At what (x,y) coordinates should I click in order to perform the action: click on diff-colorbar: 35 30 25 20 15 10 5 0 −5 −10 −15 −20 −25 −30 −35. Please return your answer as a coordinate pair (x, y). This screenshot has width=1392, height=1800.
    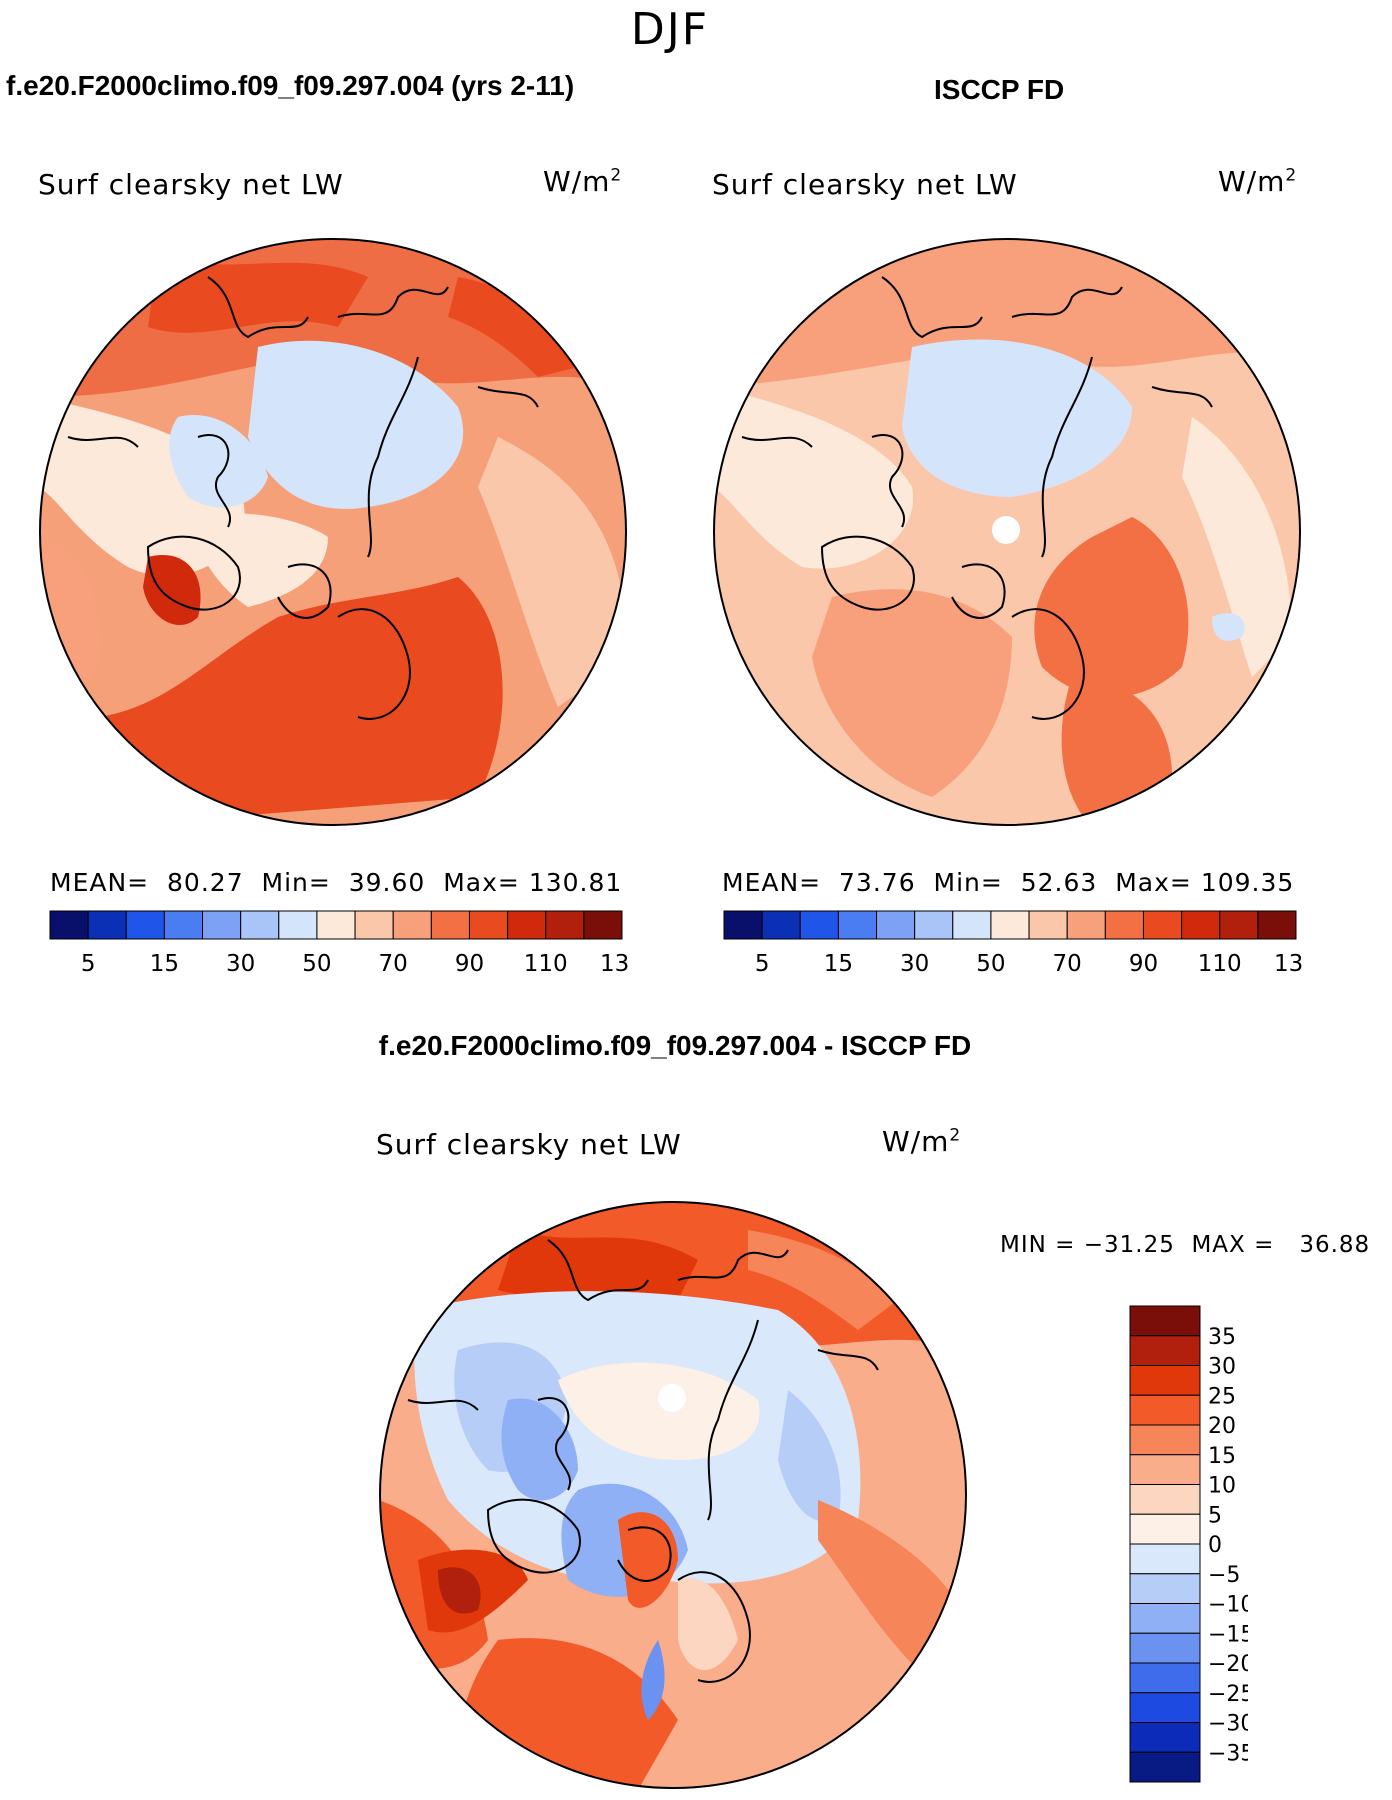
    Looking at the image, I should click on (1188, 1544).